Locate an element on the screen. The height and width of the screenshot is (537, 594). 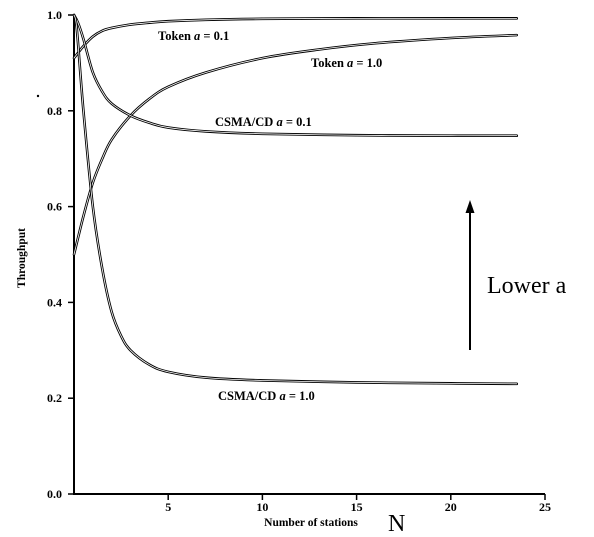
x-tick-label: 15 is located at coordinates (357, 507).